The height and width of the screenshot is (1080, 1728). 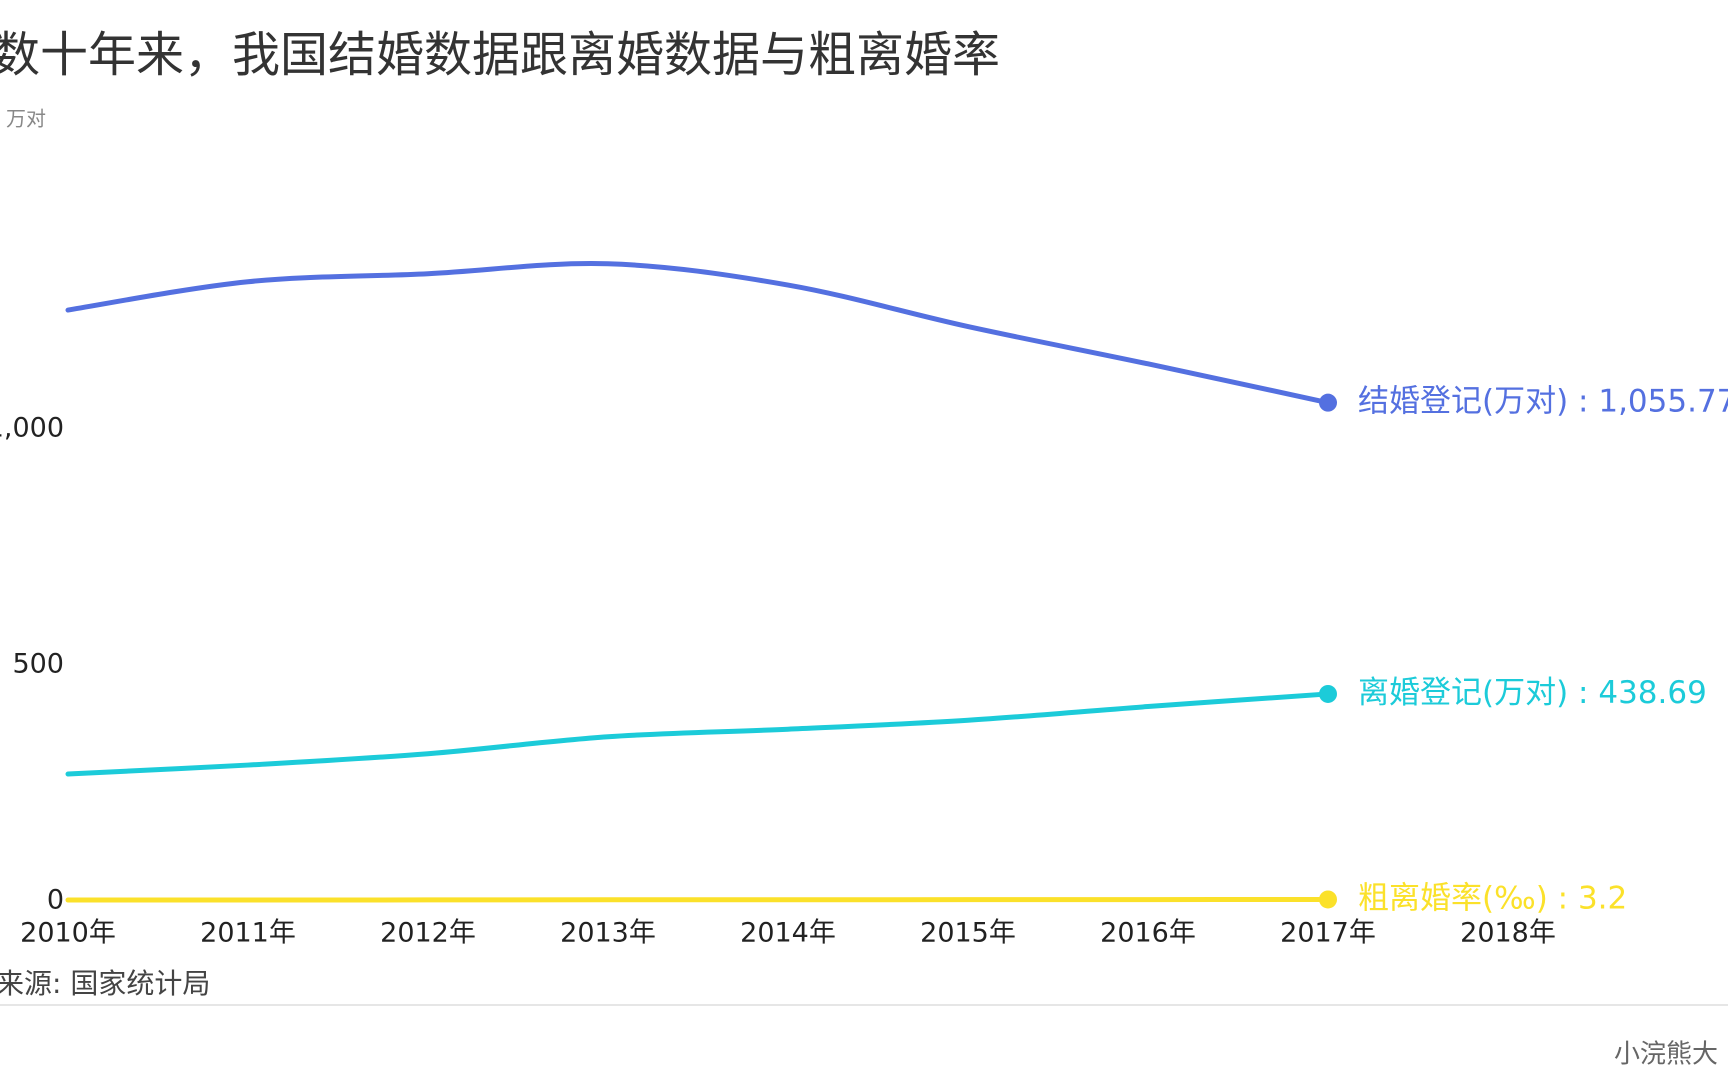 What do you see at coordinates (38, 664) in the screenshot?
I see `y-tick-label: 500` at bounding box center [38, 664].